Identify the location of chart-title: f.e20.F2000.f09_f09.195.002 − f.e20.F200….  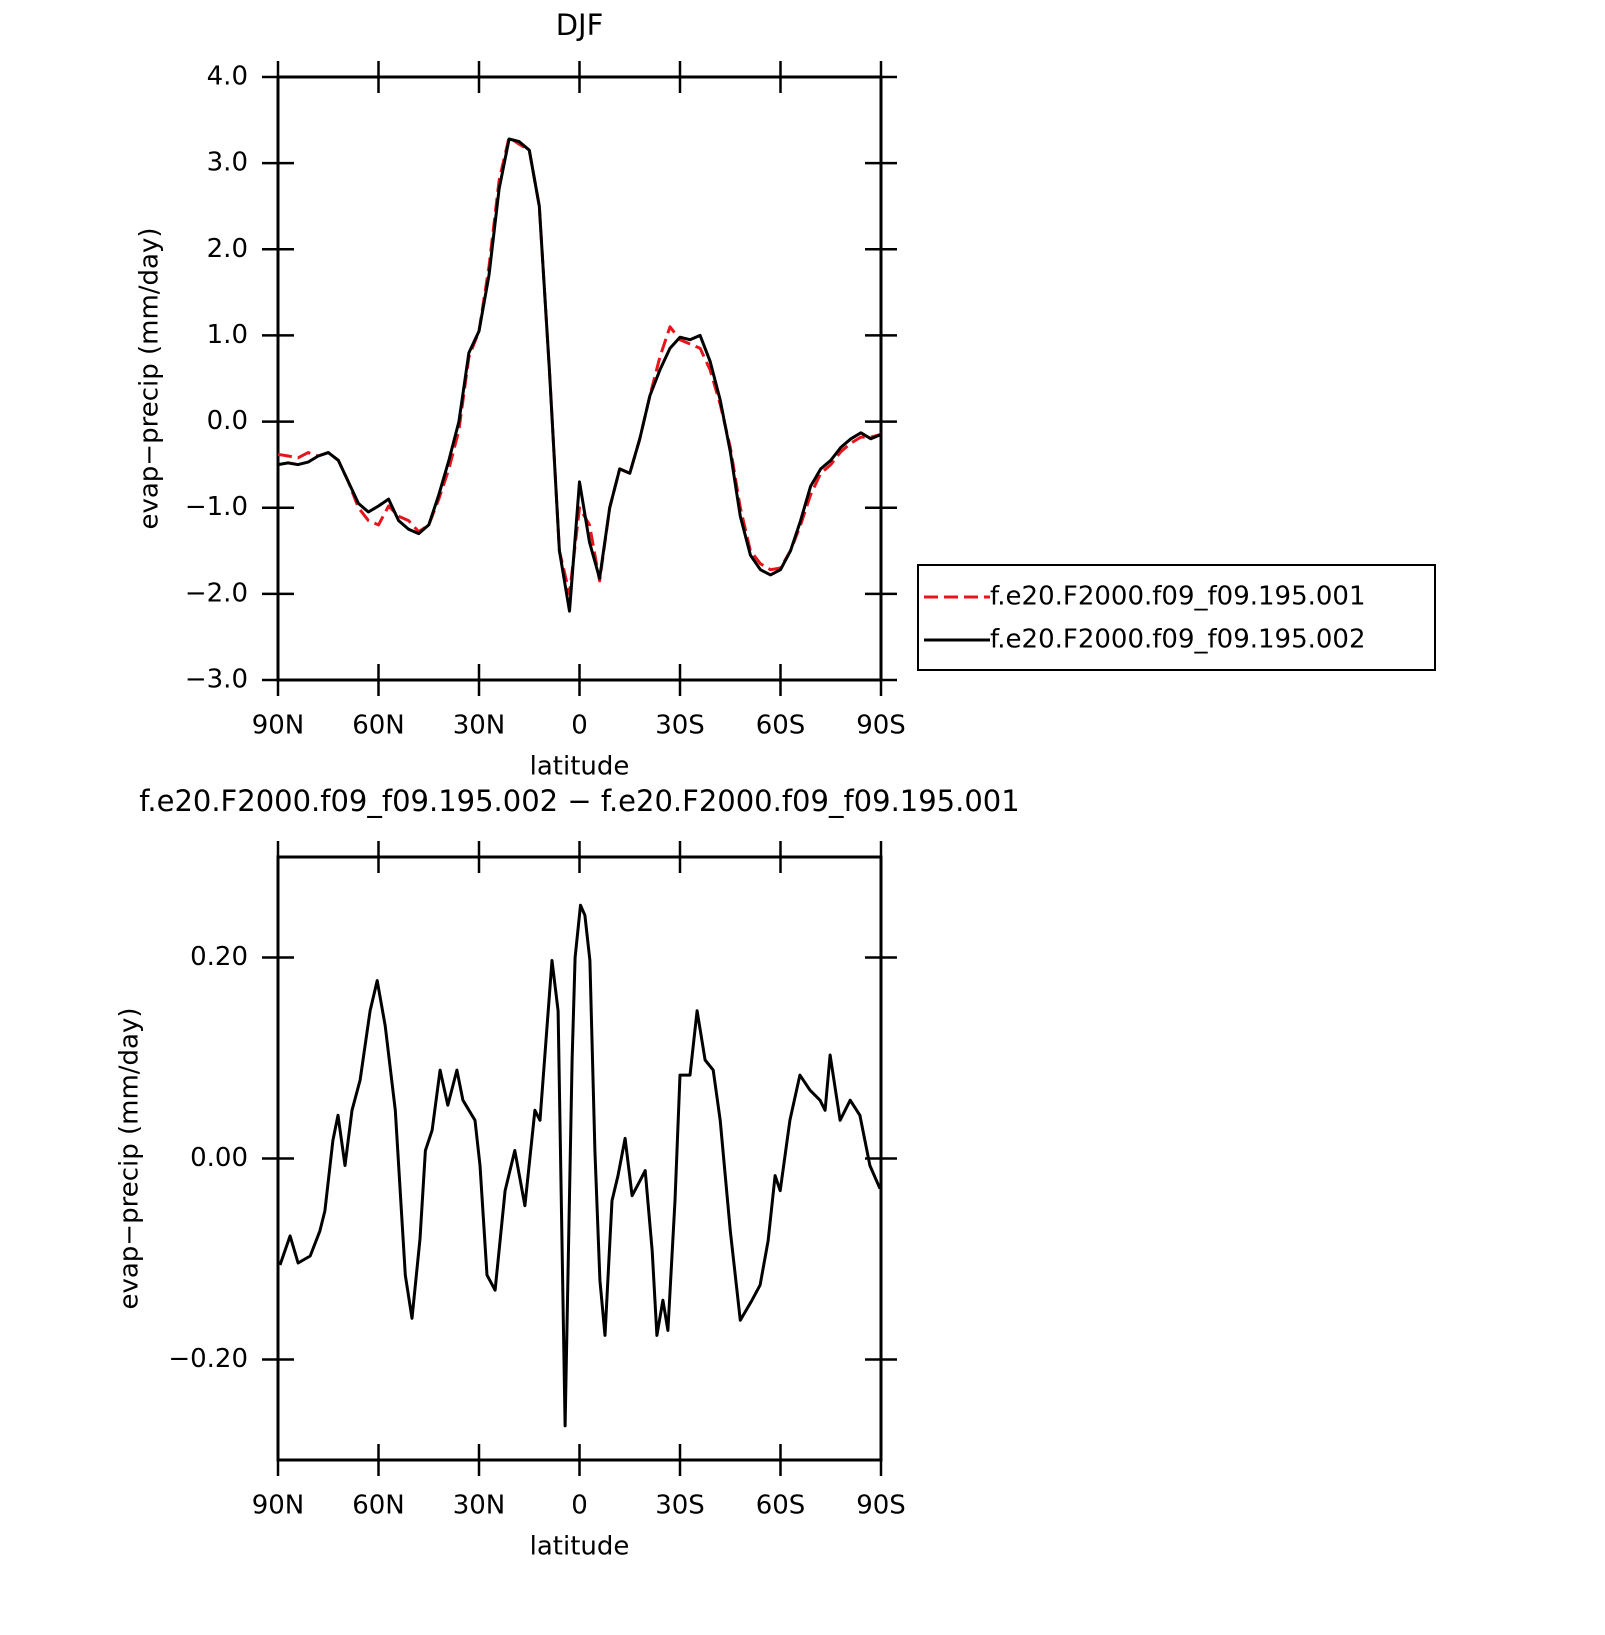
(579, 801).